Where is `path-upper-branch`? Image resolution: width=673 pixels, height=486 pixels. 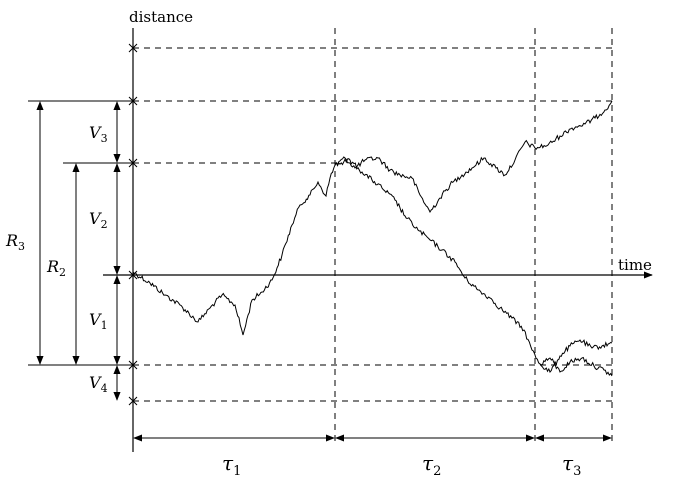 path-upper-branch is located at coordinates (473, 157).